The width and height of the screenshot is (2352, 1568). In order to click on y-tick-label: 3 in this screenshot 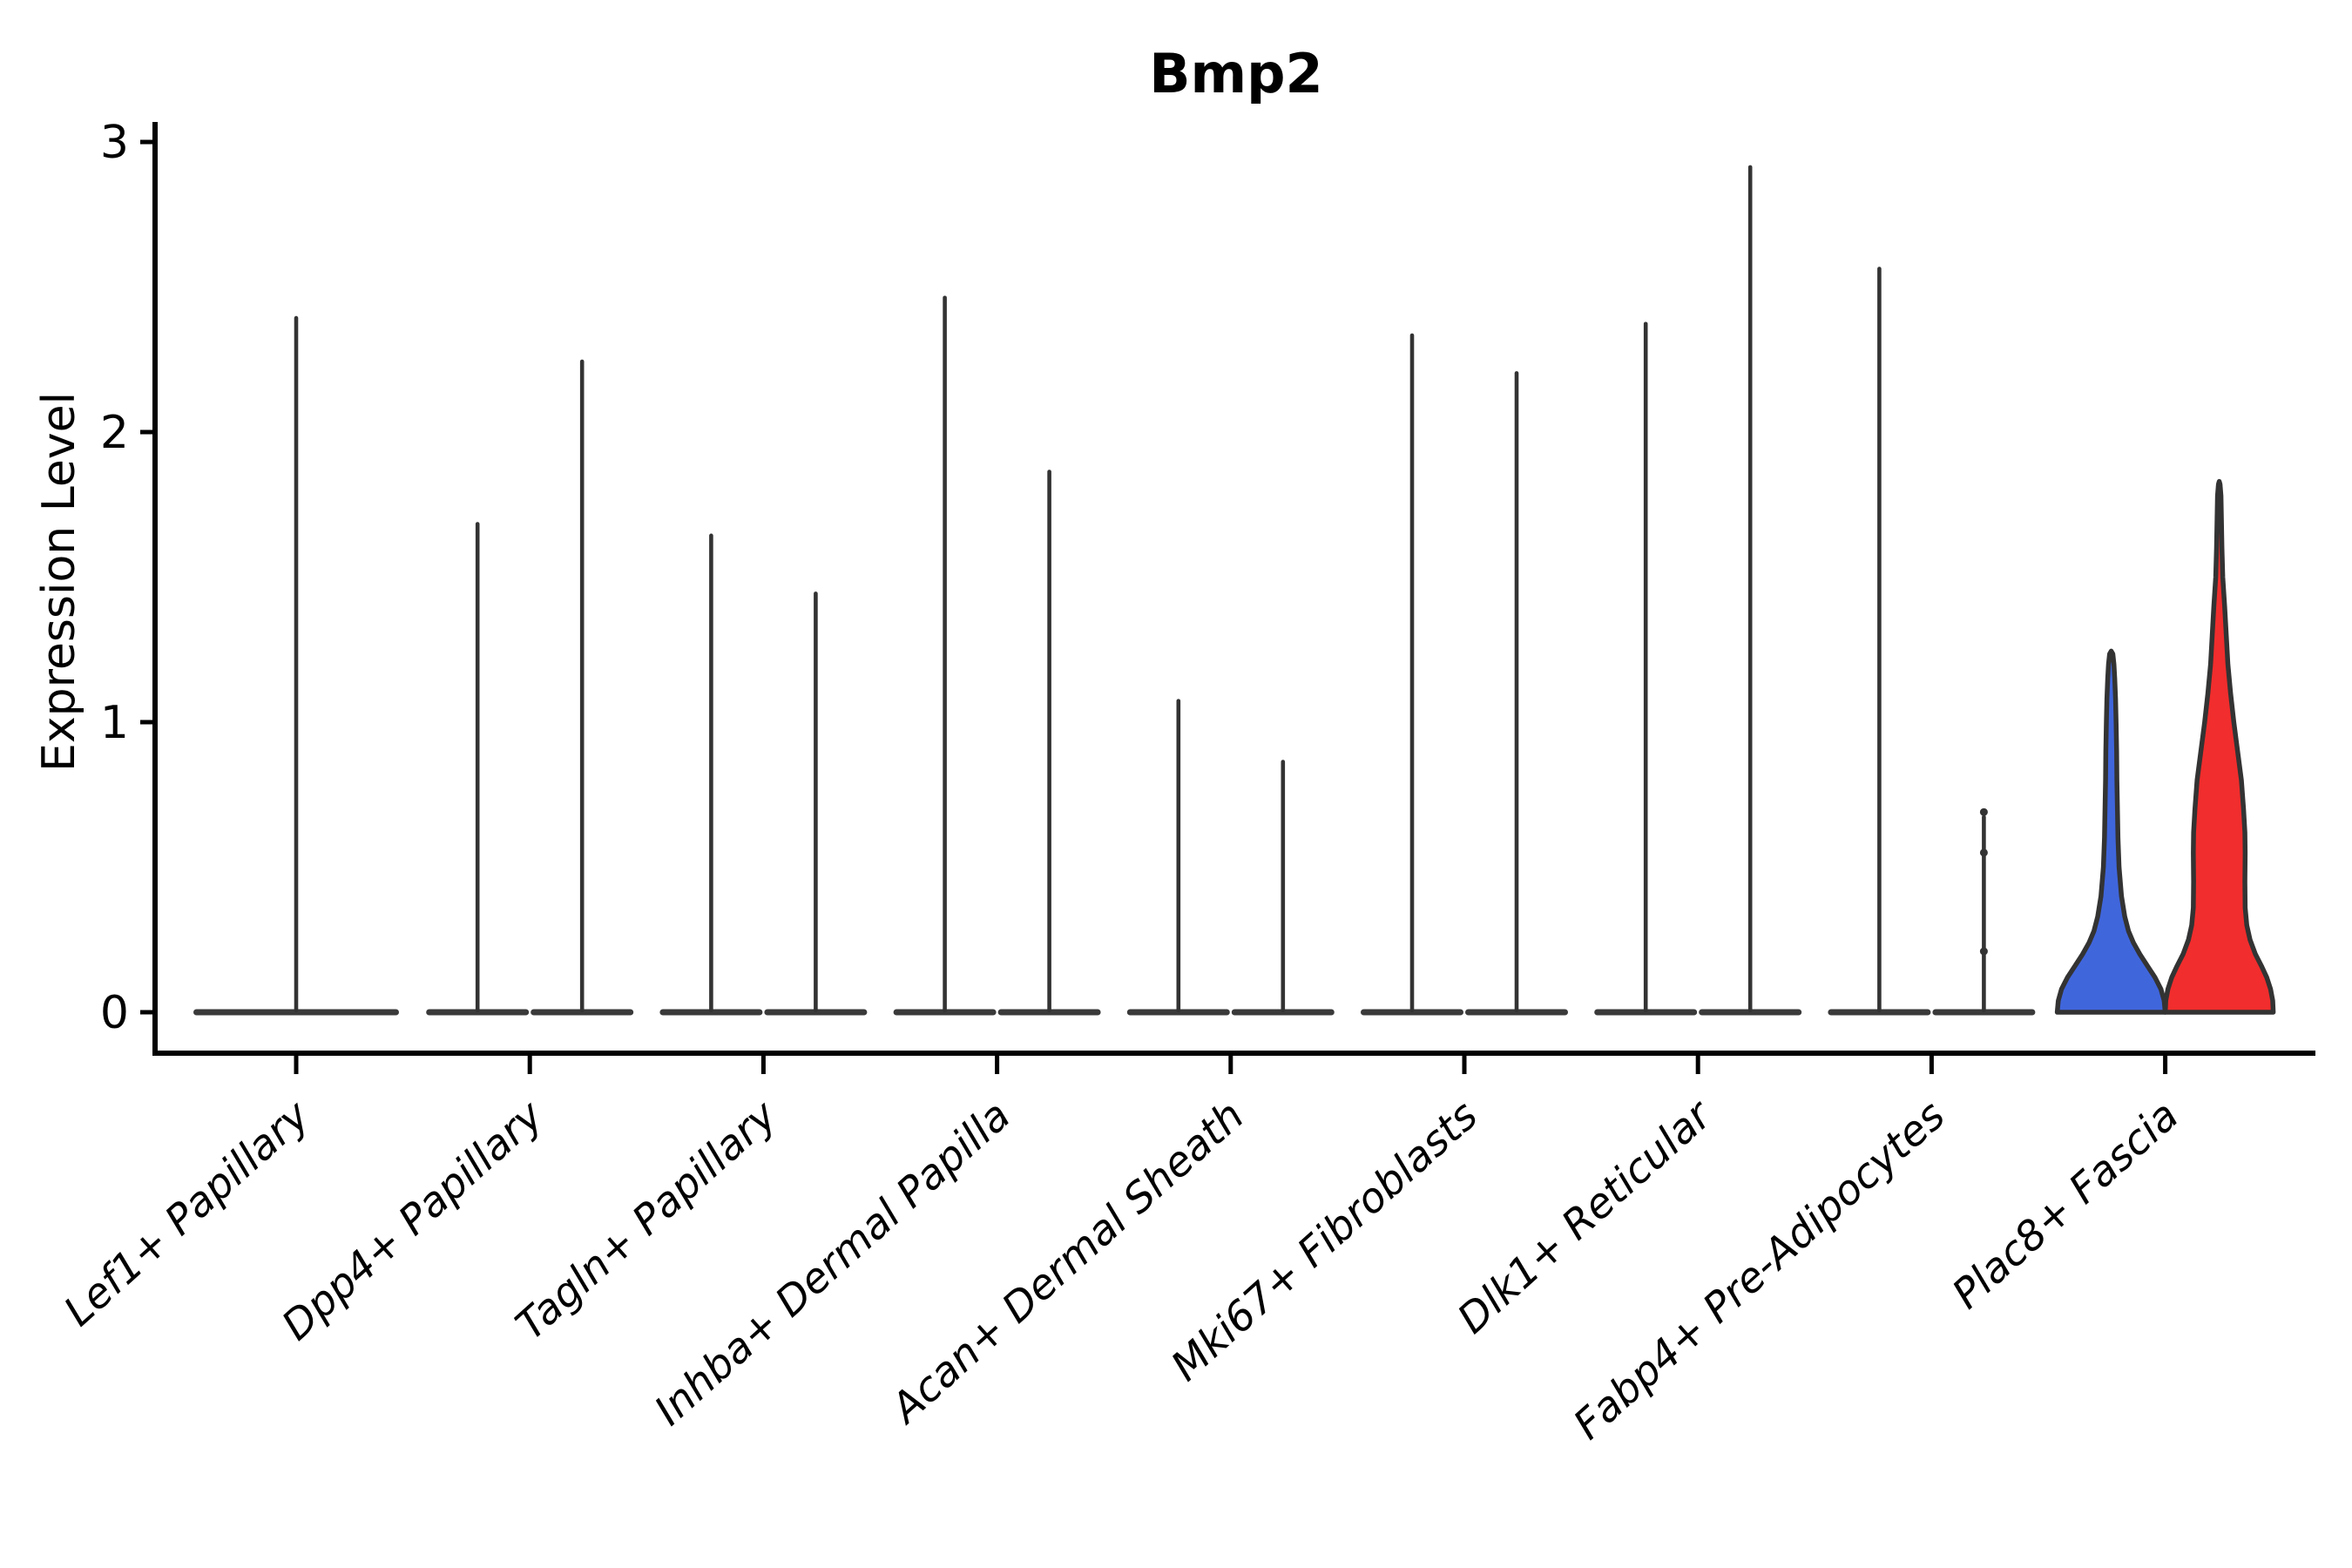, I will do `click(114, 143)`.